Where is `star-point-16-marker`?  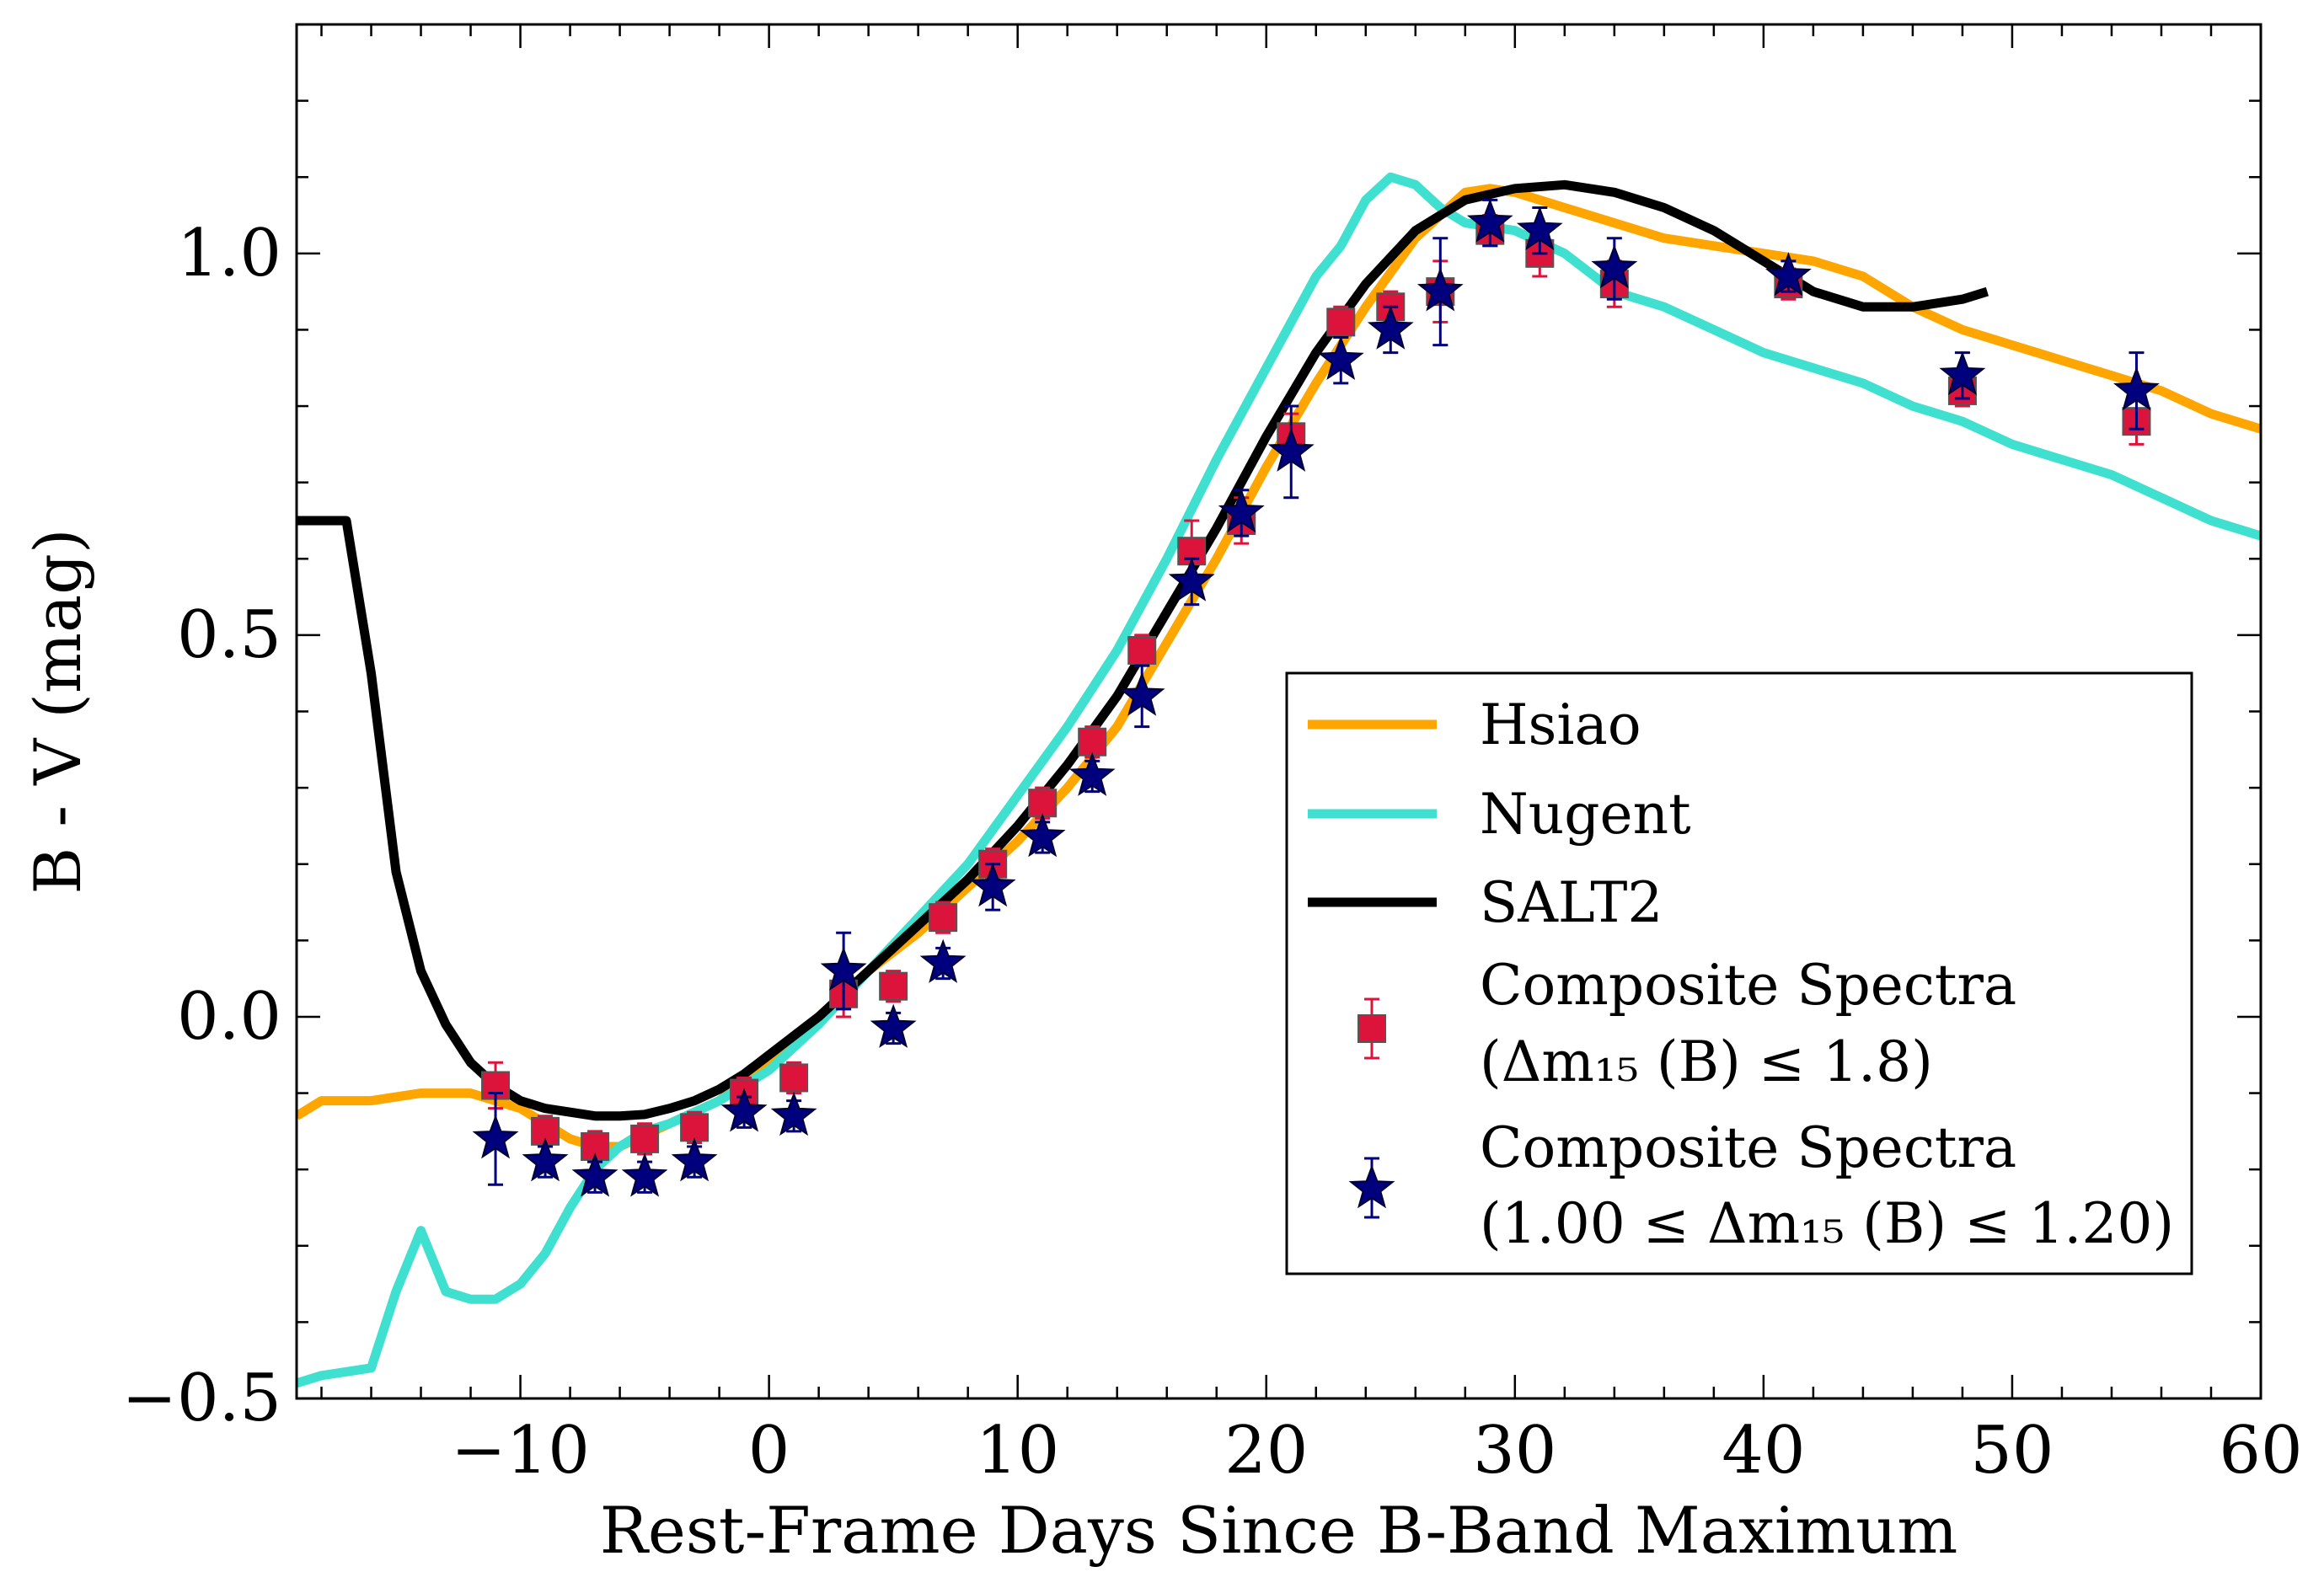 star-point-16-marker is located at coordinates (1291, 450).